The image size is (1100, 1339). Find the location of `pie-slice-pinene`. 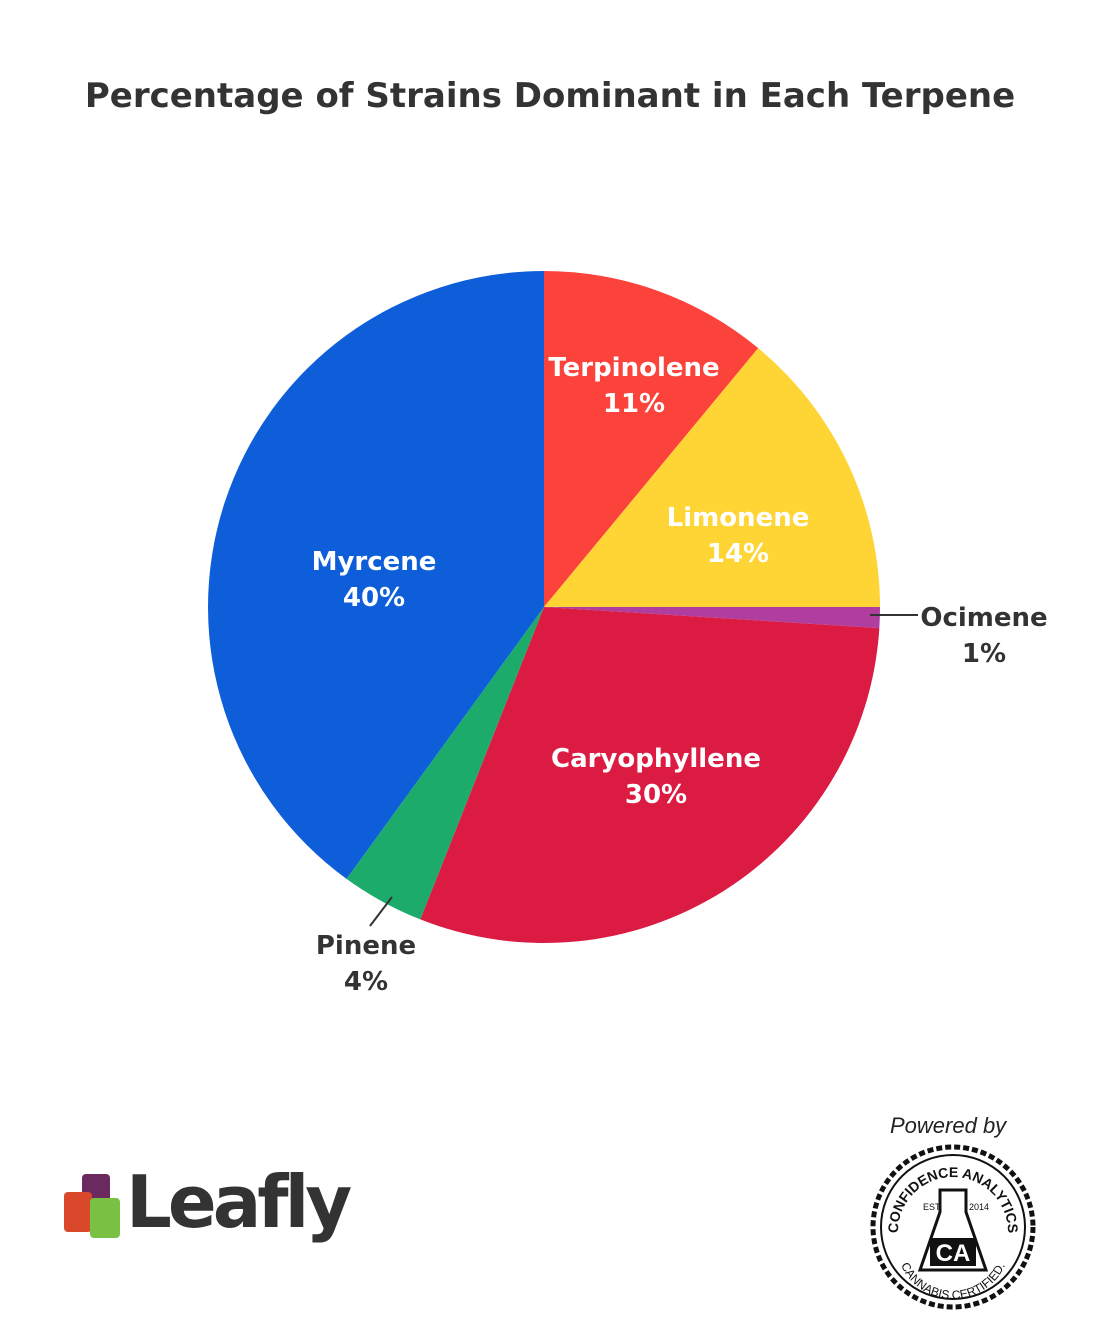

pie-slice-pinene is located at coordinates (445, 763).